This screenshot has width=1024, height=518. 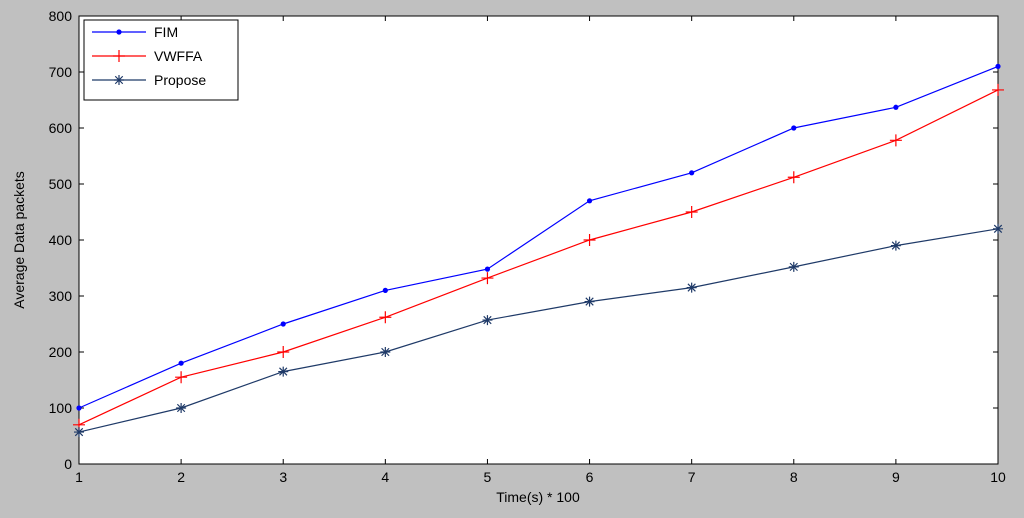 I want to click on x-tick-label: 1, so click(x=79, y=477).